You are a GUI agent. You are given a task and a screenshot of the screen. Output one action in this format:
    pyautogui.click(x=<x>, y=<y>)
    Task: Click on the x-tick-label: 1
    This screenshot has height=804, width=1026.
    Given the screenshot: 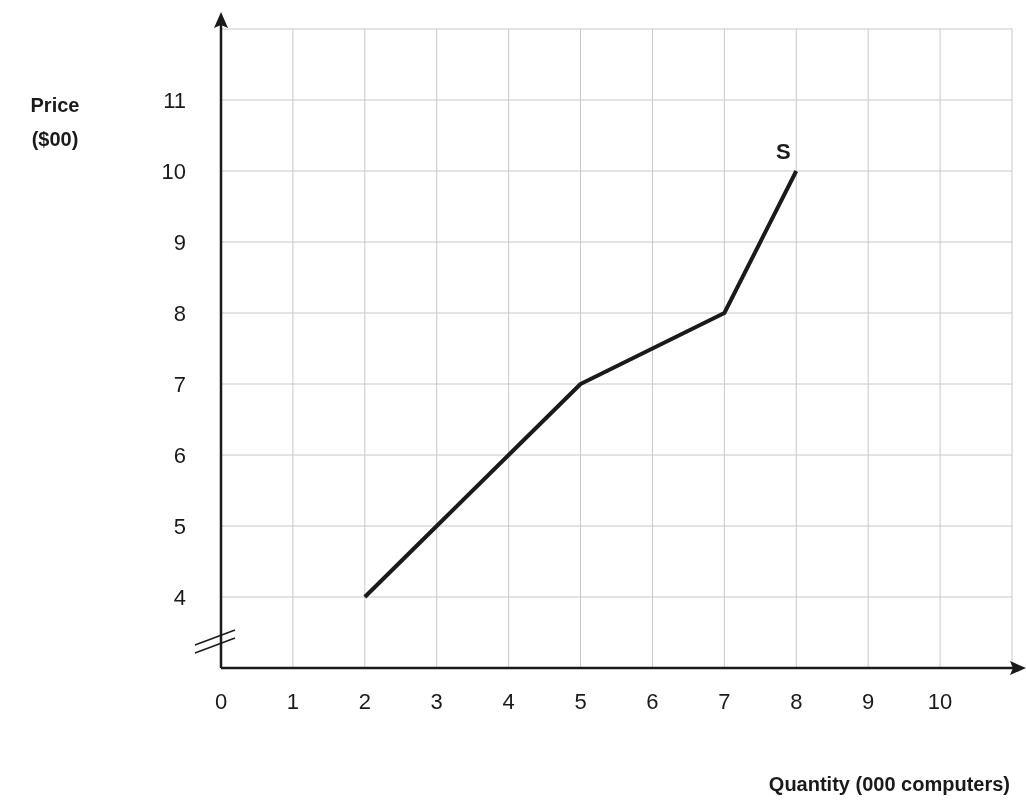 What is the action you would take?
    pyautogui.click(x=293, y=701)
    